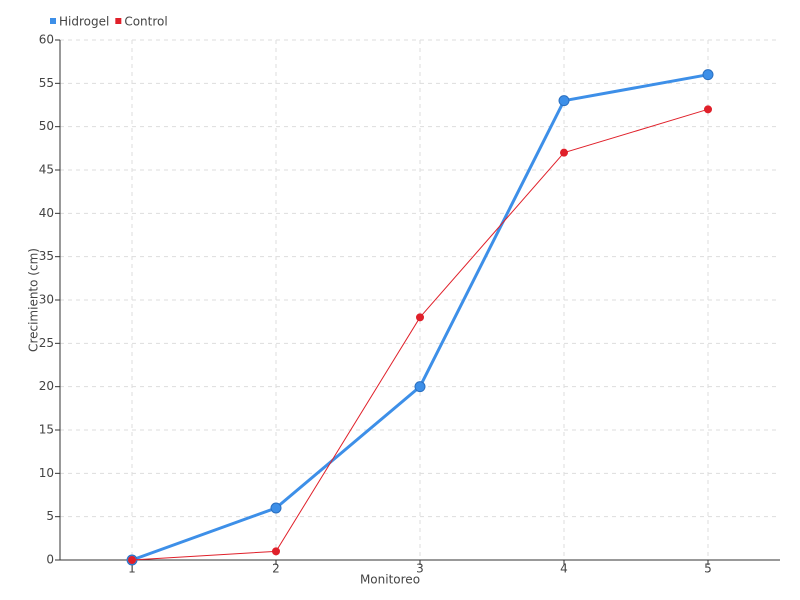  I want to click on y-tick-label: 0, so click(50, 560).